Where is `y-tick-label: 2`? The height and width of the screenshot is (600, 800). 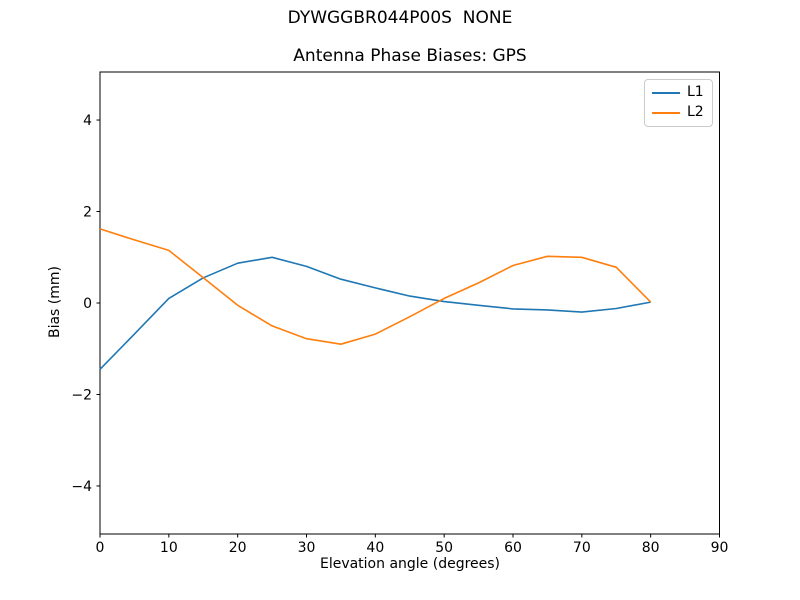
y-tick-label: 2 is located at coordinates (87, 213).